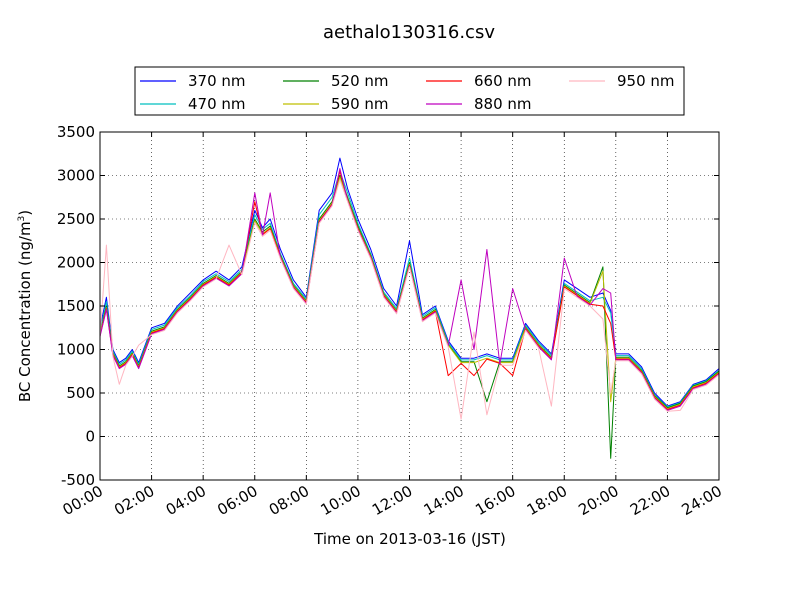  What do you see at coordinates (598, 500) in the screenshot?
I see `x-tick-label: 20:00` at bounding box center [598, 500].